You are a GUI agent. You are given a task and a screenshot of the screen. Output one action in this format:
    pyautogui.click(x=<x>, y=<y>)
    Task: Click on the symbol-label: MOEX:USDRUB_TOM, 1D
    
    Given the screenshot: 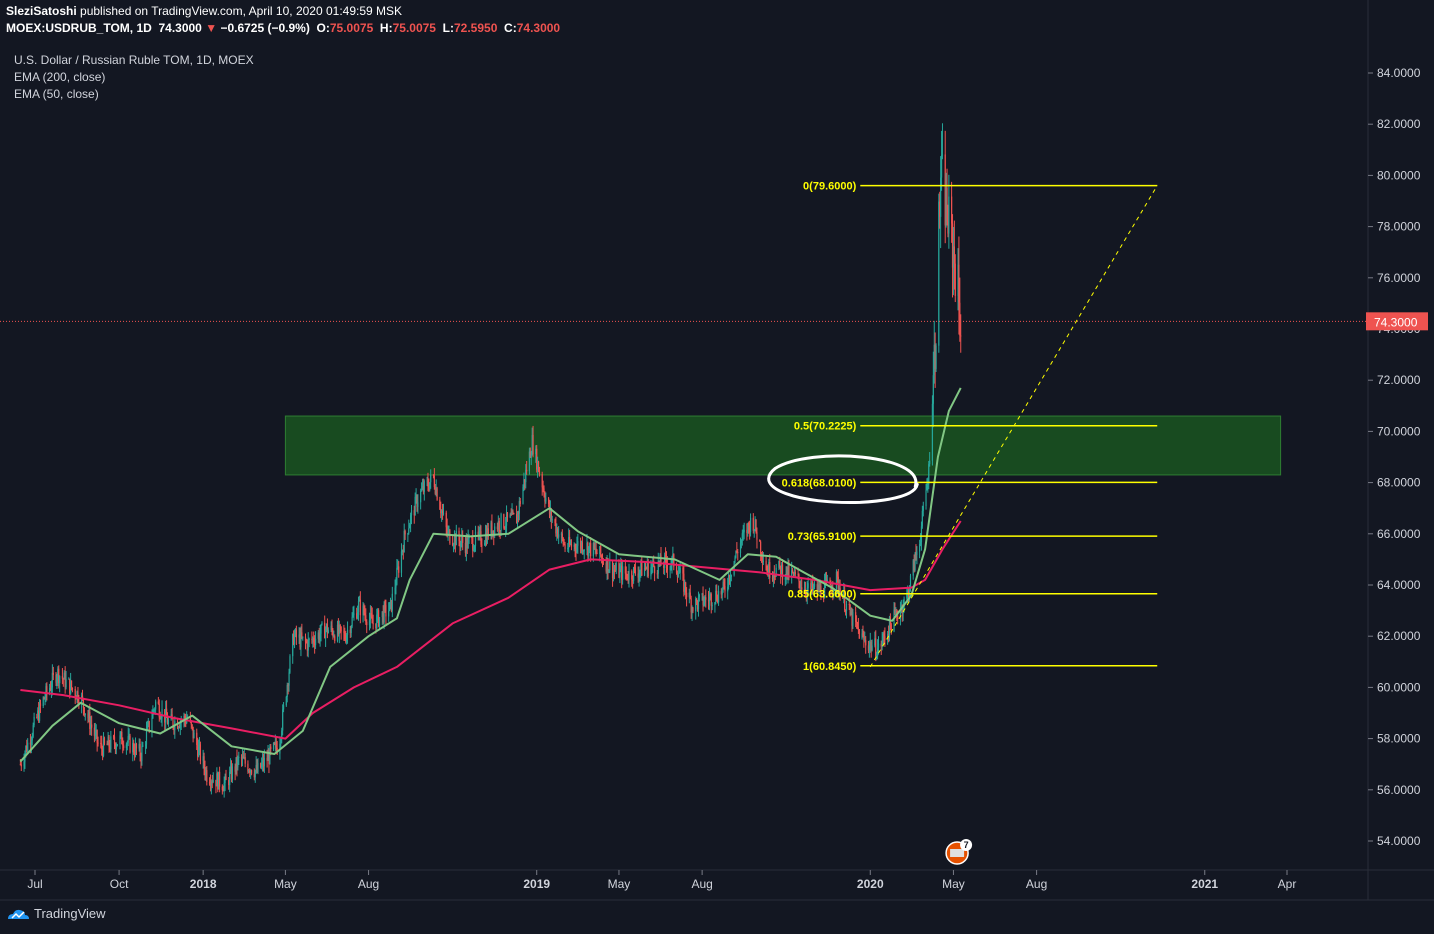 What is the action you would take?
    pyautogui.click(x=79, y=28)
    